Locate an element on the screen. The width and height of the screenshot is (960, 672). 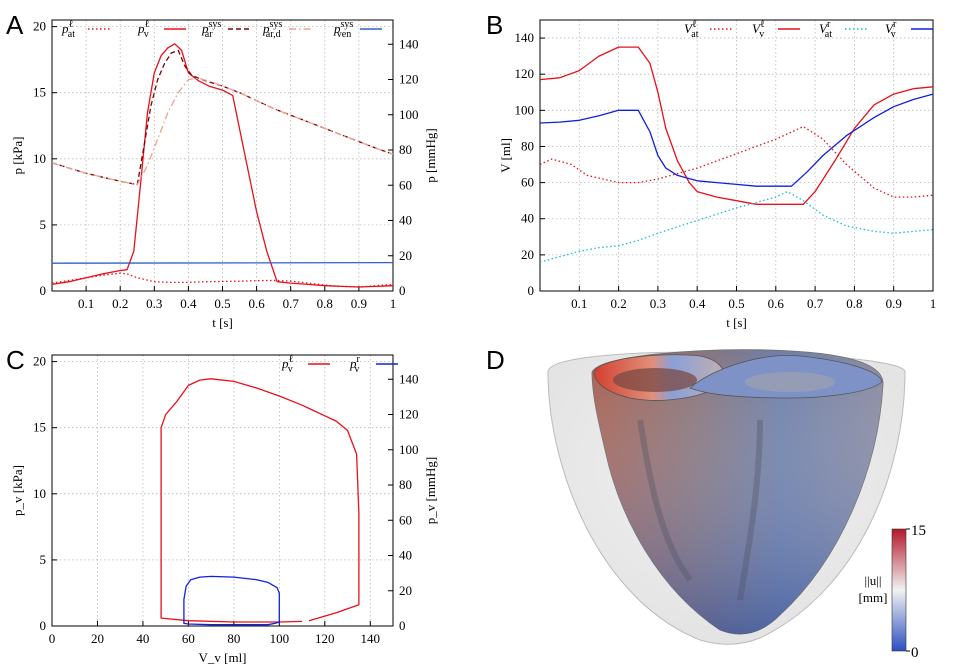
x-tick-label-a-2: 0.3 is located at coordinates (154, 303).